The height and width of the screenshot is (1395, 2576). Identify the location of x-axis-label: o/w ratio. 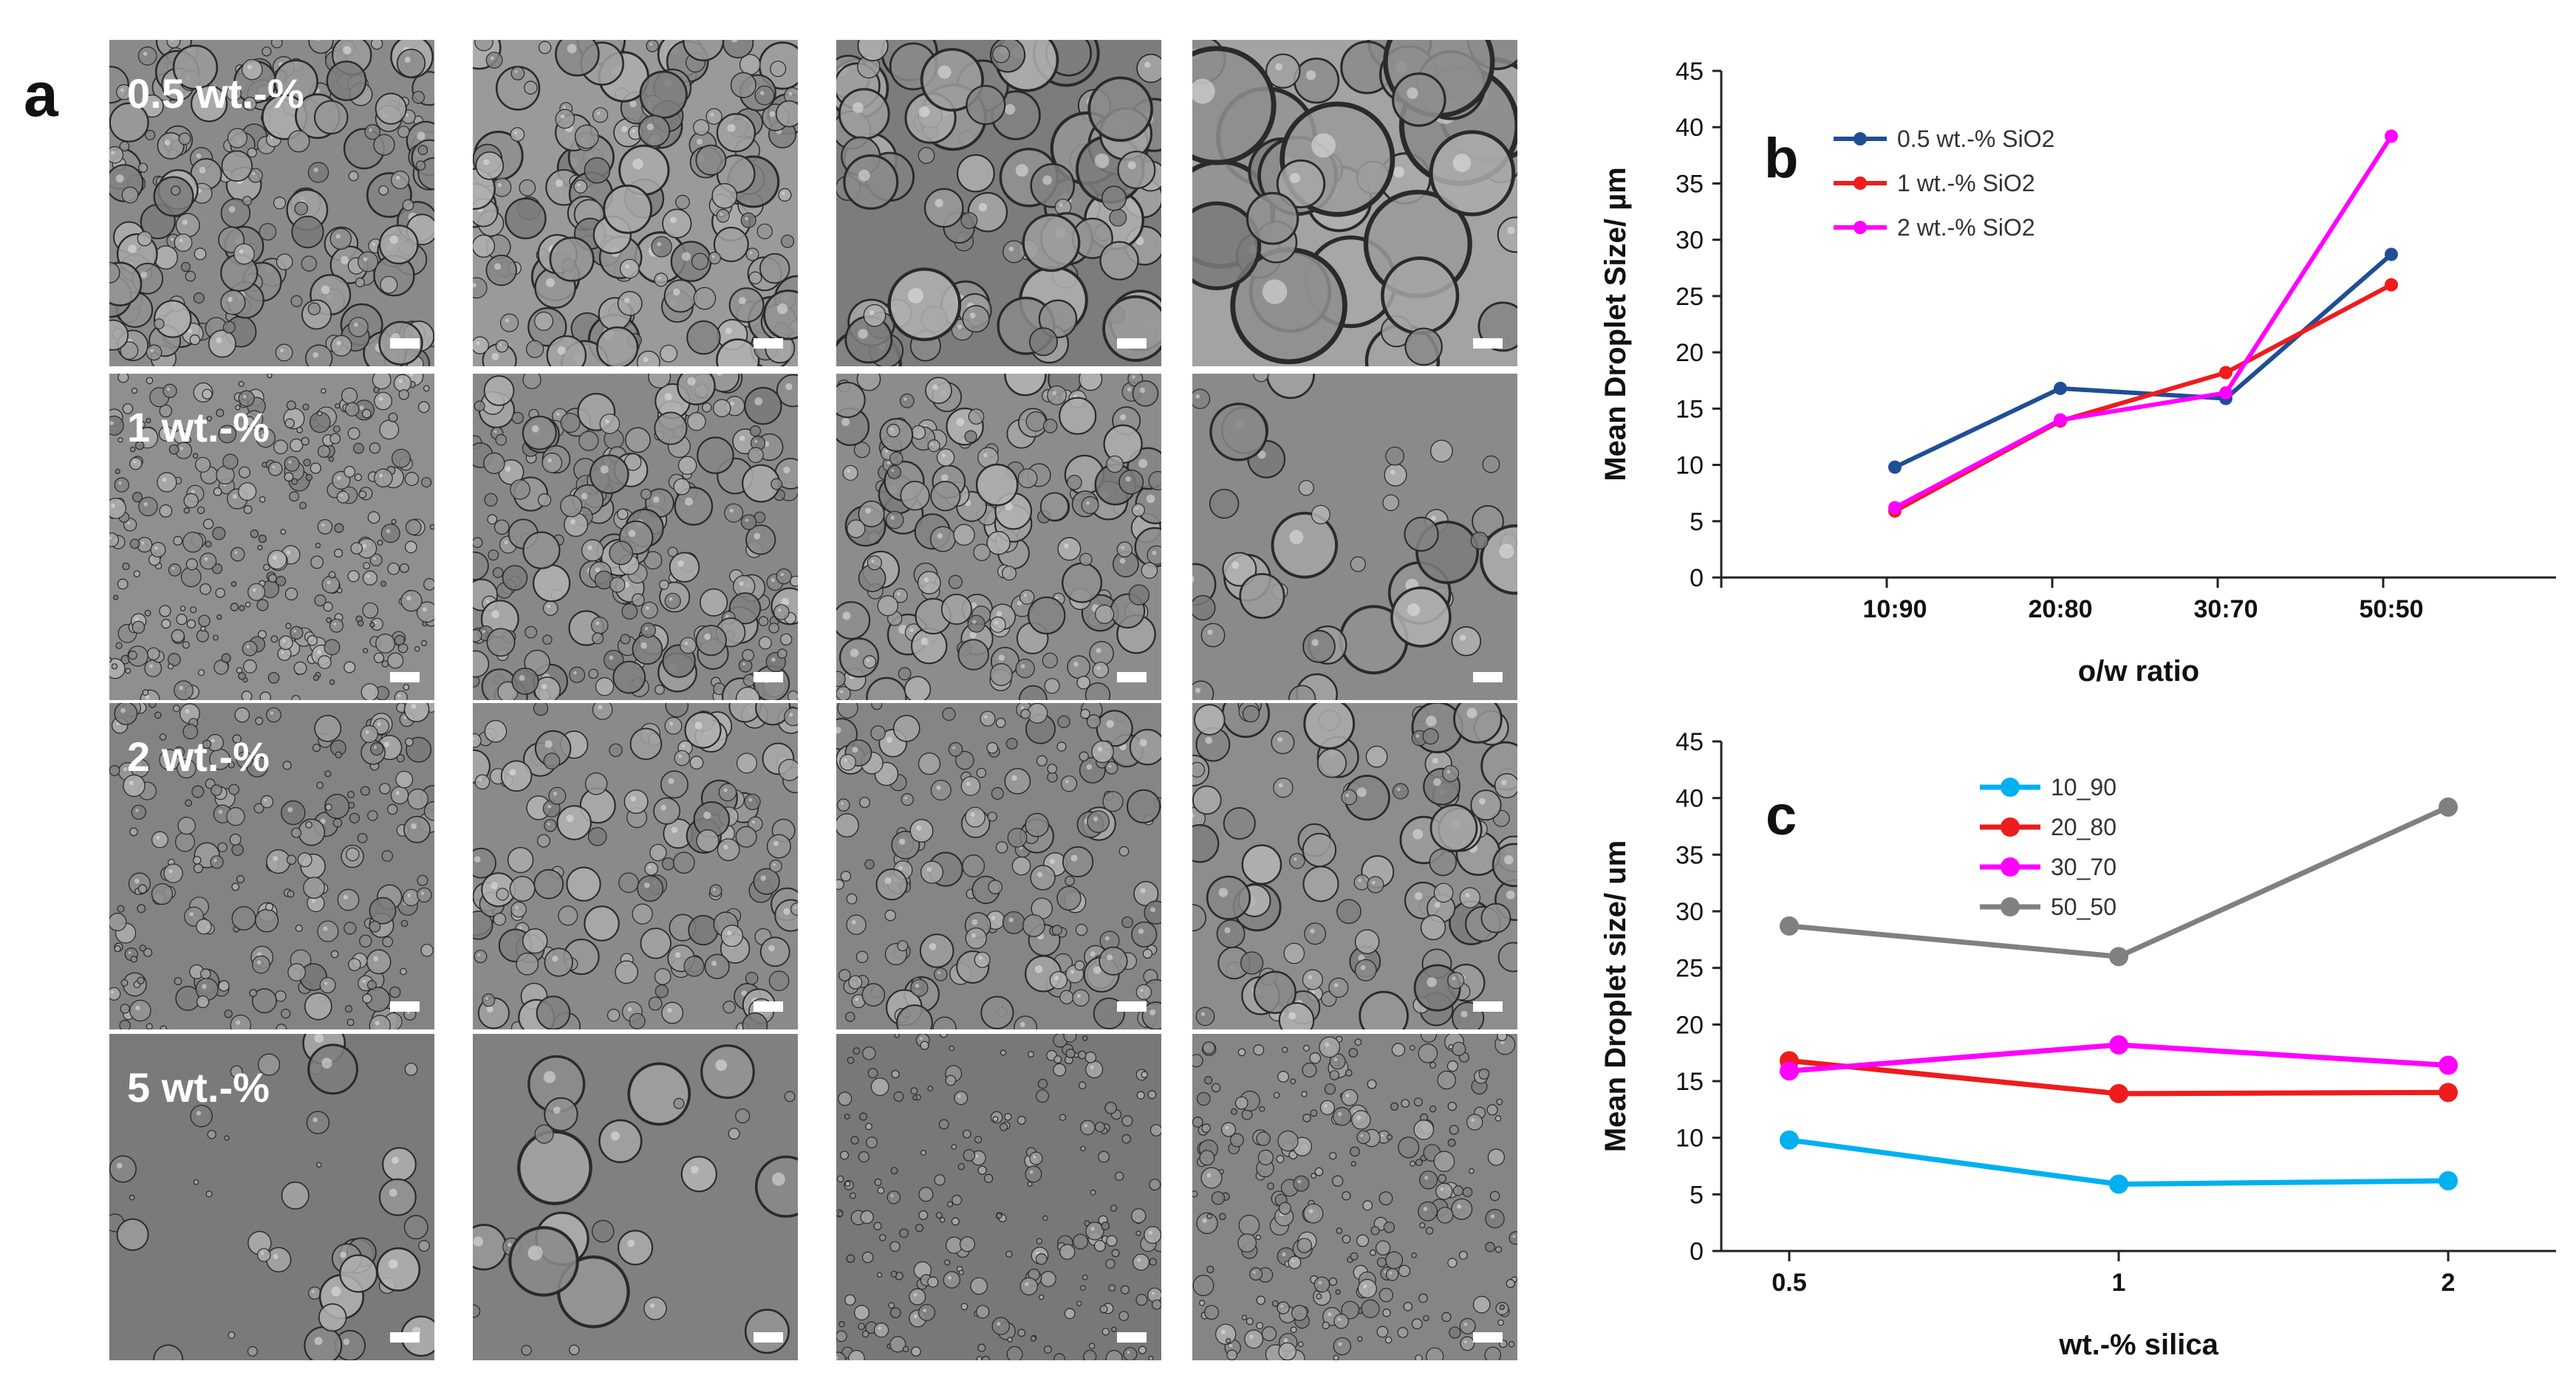
(2138, 671).